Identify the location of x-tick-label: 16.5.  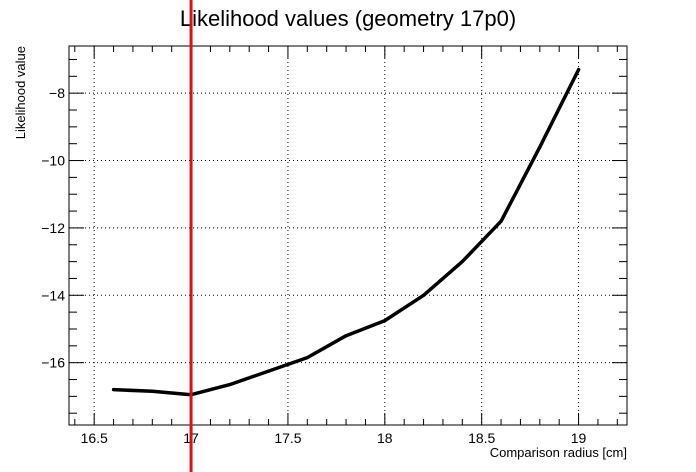
(94, 438).